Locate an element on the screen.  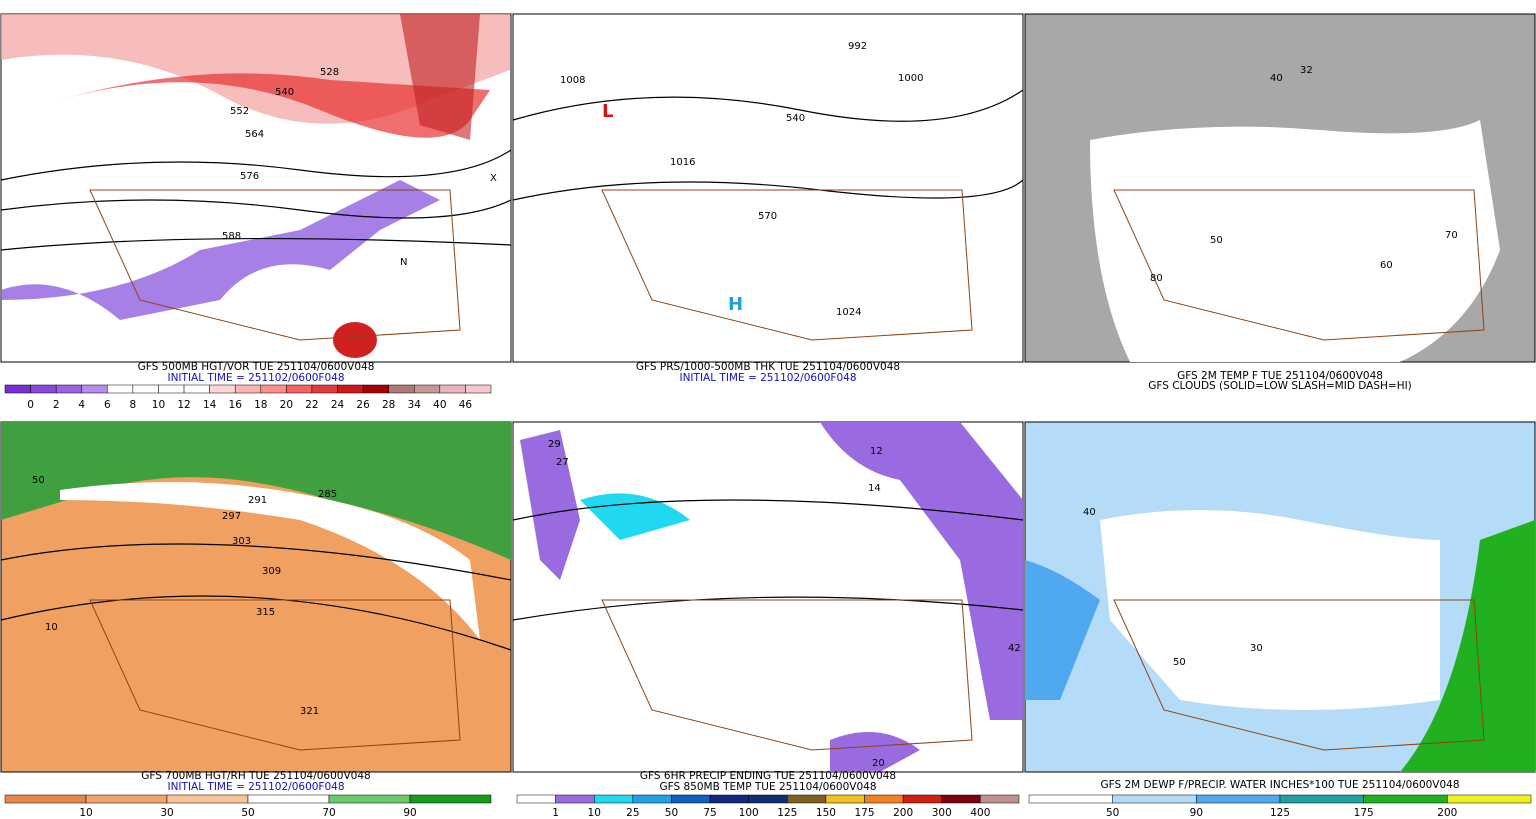
contour-label: 564 is located at coordinates (254, 134).